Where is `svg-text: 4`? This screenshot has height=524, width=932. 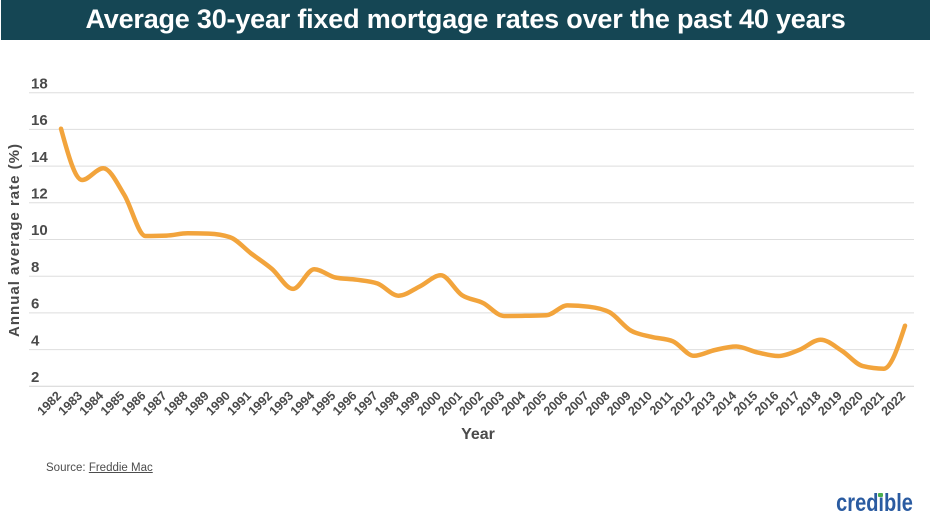
svg-text: 4 is located at coordinates (35, 340).